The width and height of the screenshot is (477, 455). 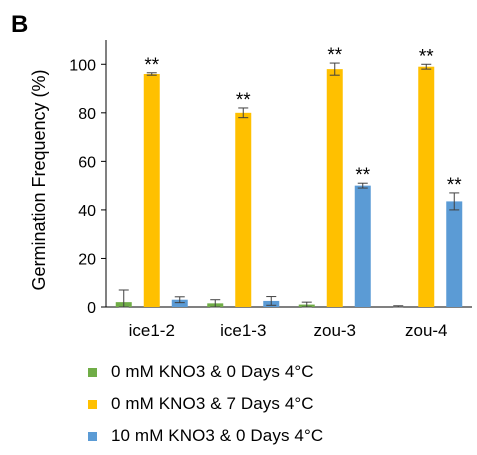 I want to click on y-axis-title-group: Germination Frequency (%), so click(x=39, y=179).